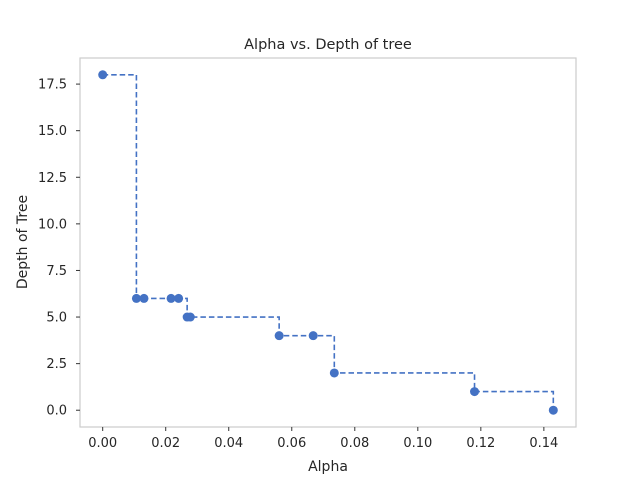  What do you see at coordinates (480, 443) in the screenshot?
I see `x-tick-label: 0.12` at bounding box center [480, 443].